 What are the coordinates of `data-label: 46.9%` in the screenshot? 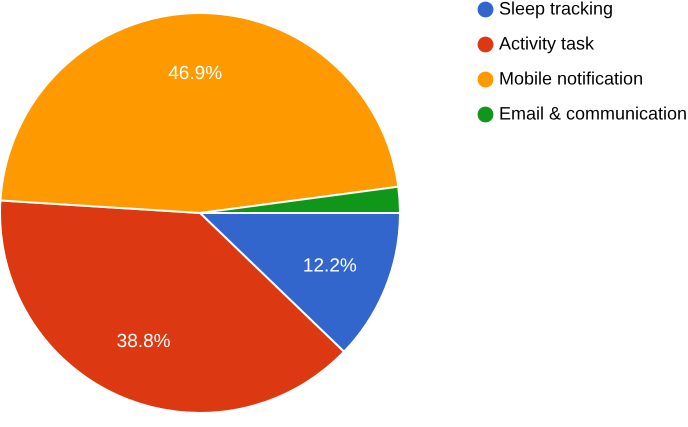 It's located at (195, 73).